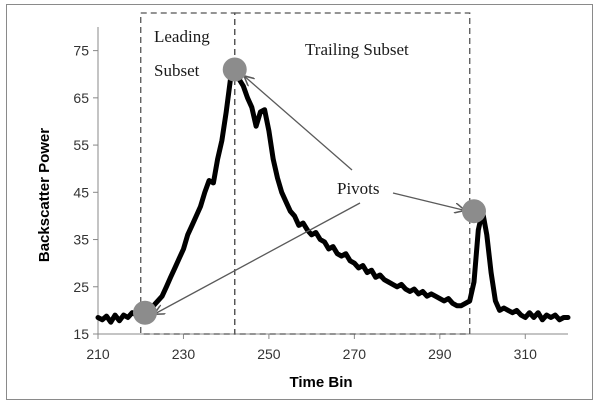 The height and width of the screenshot is (406, 601). What do you see at coordinates (81, 192) in the screenshot?
I see `y-tick-label: 45` at bounding box center [81, 192].